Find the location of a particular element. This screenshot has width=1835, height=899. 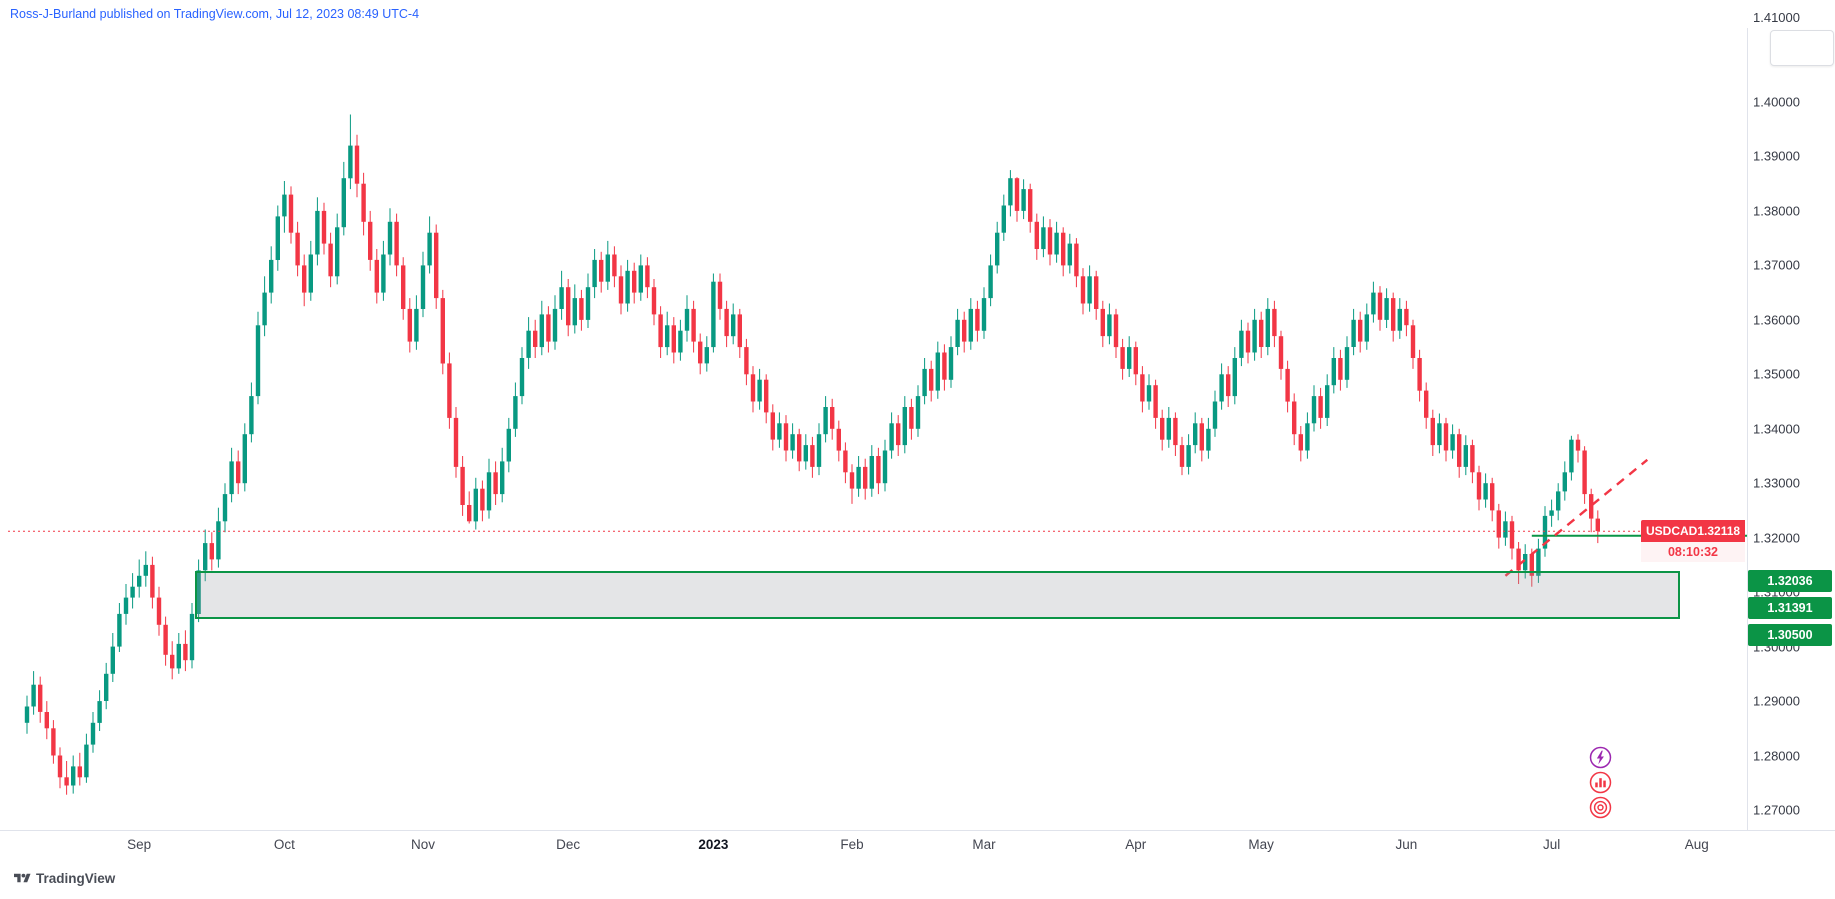

price-axis-tick: 1.27000 is located at coordinates (1776, 810).